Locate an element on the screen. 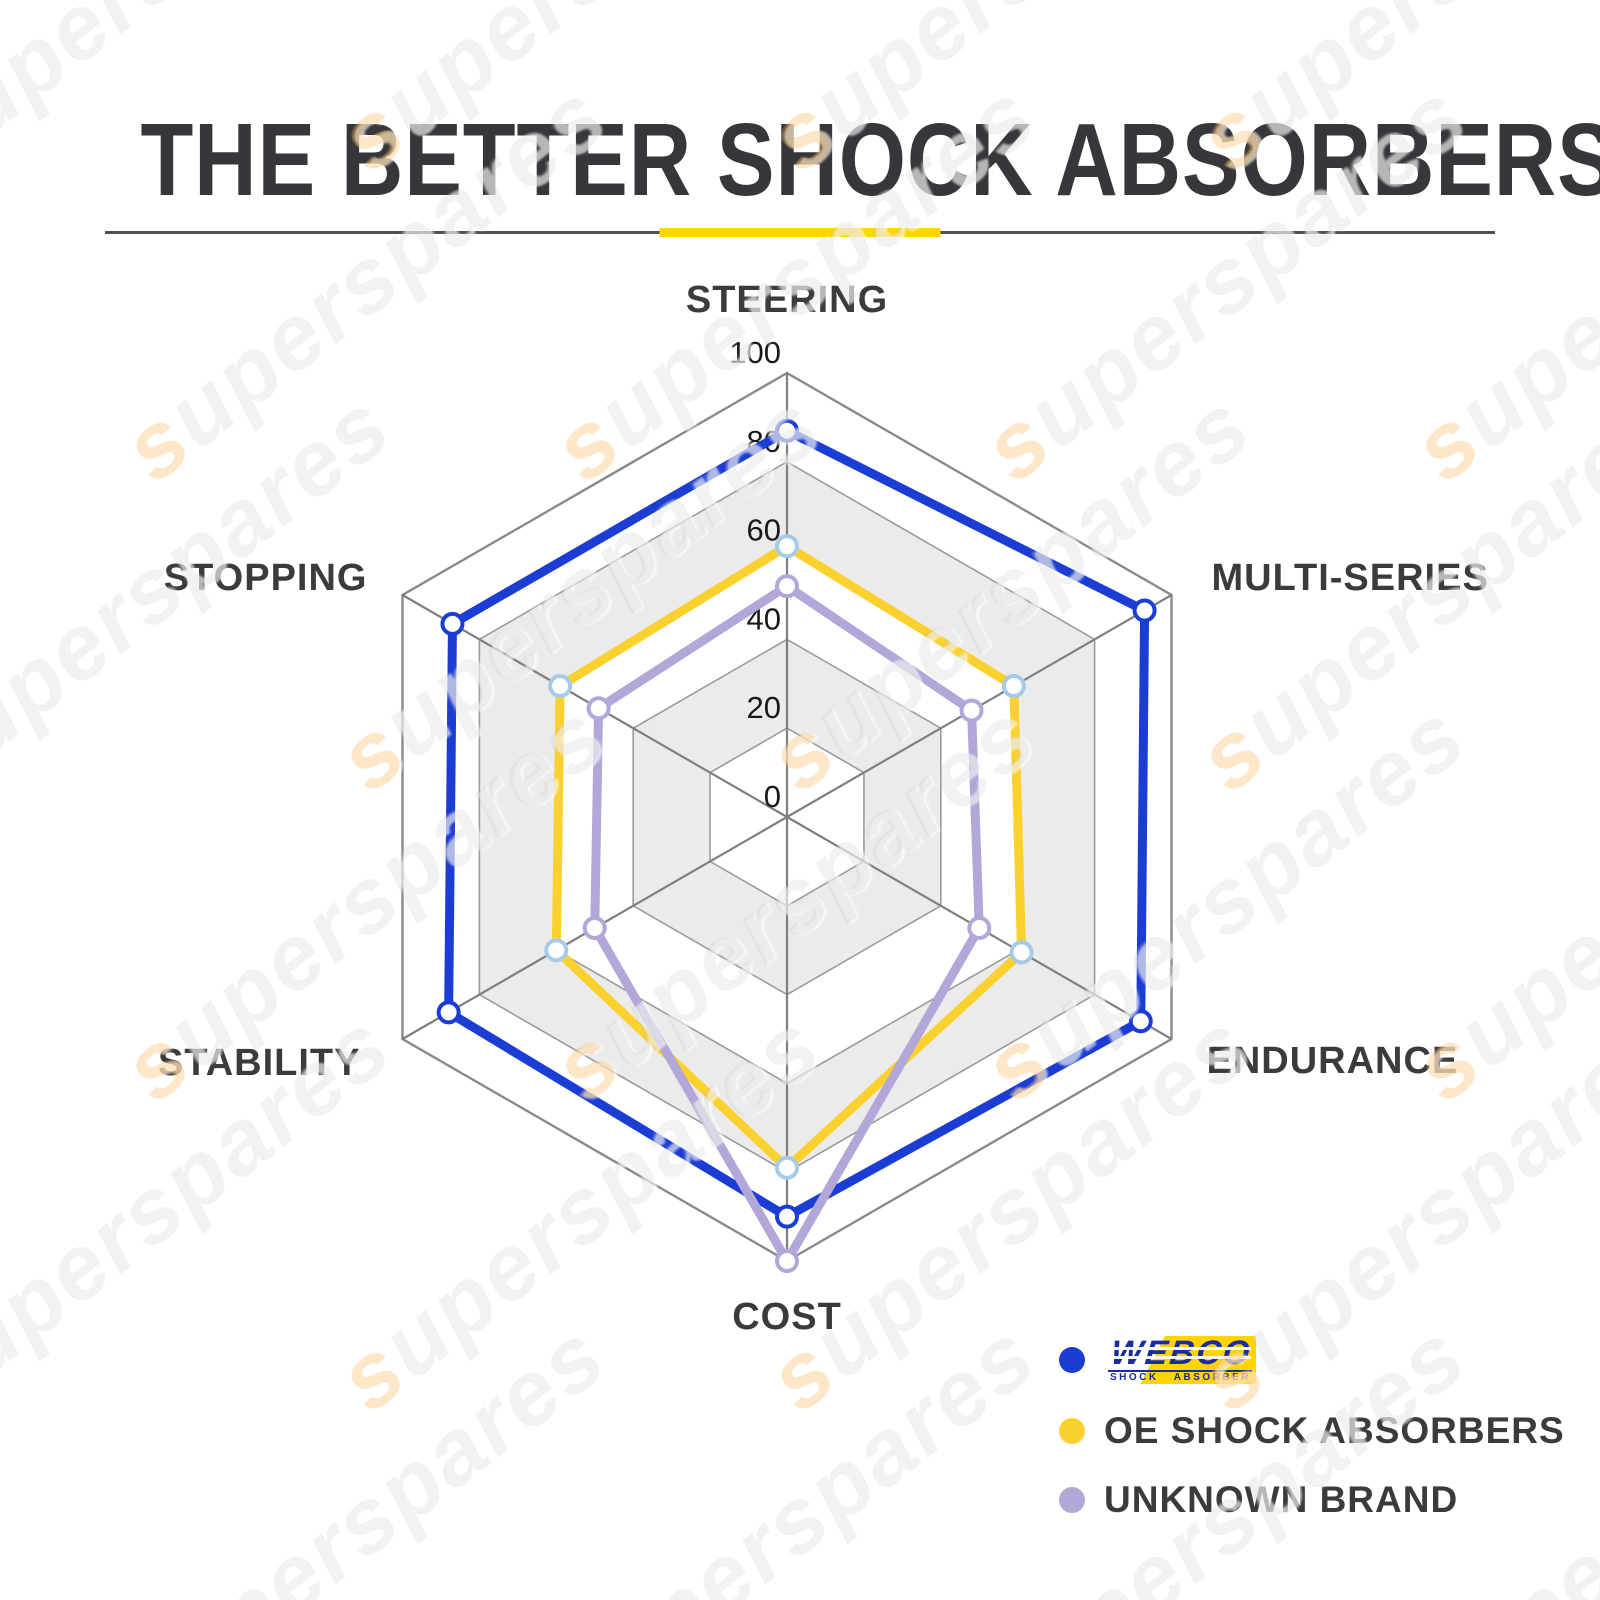 Image resolution: width=1600 pixels, height=1600 pixels. webco-logo-brand: WEBCO is located at coordinates (1181, 1354).